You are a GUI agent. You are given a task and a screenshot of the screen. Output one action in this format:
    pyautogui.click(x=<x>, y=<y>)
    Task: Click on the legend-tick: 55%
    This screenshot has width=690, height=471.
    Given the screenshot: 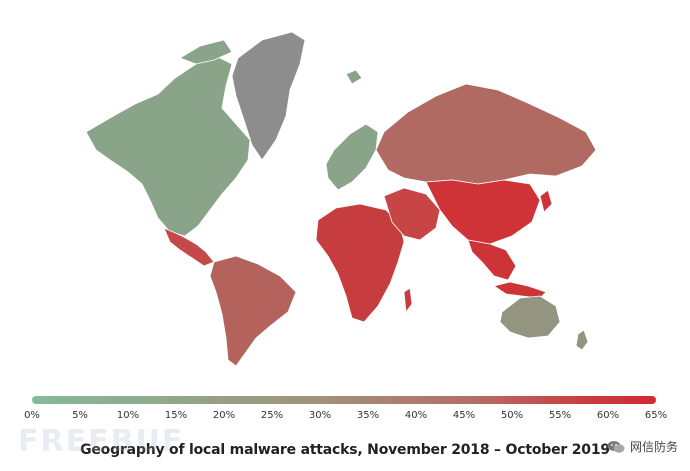 What is the action you would take?
    pyautogui.click(x=560, y=415)
    